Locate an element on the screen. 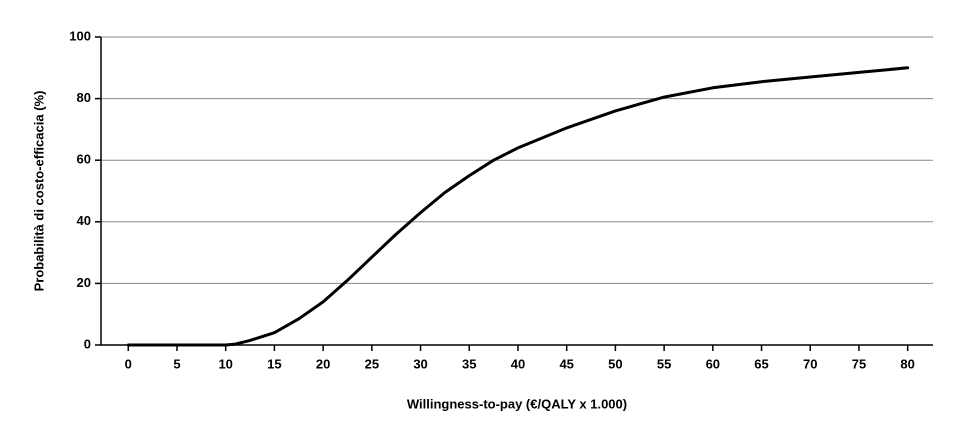 The width and height of the screenshot is (975, 437). x-tick-label: 25 is located at coordinates (372, 363).